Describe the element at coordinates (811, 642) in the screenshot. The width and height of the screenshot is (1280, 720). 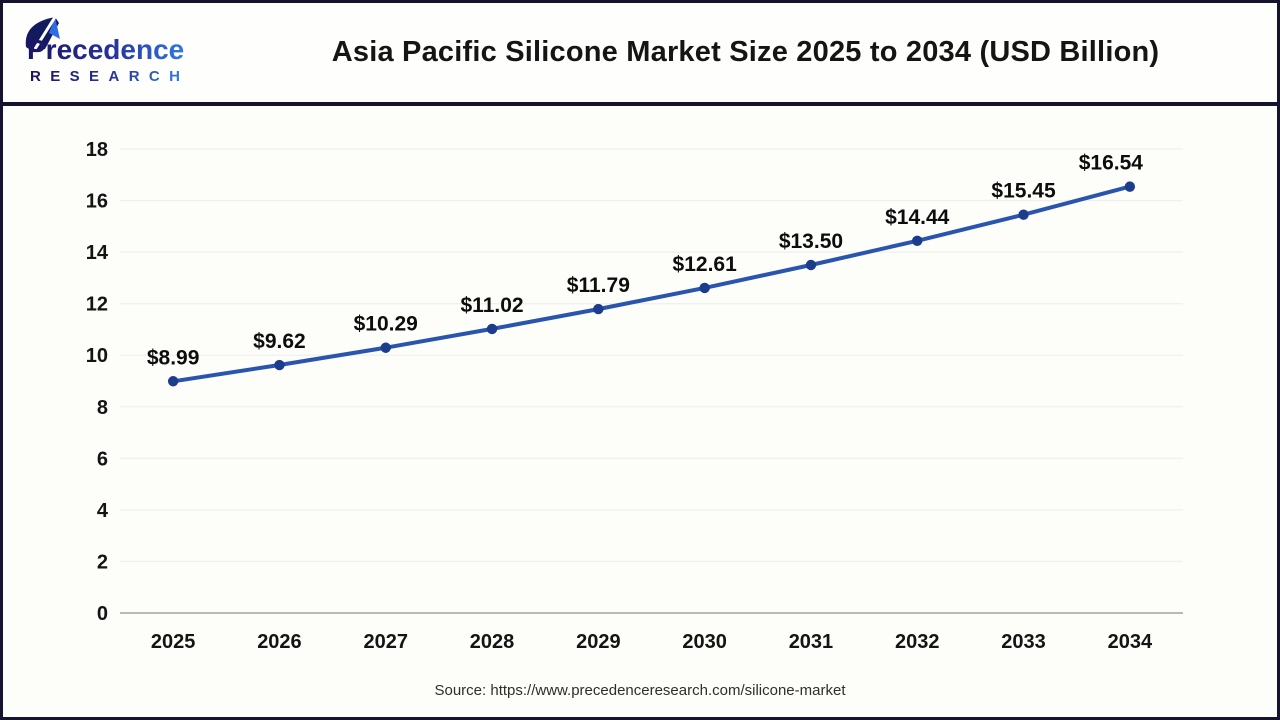
I see `x-tick-label: 2031` at that location.